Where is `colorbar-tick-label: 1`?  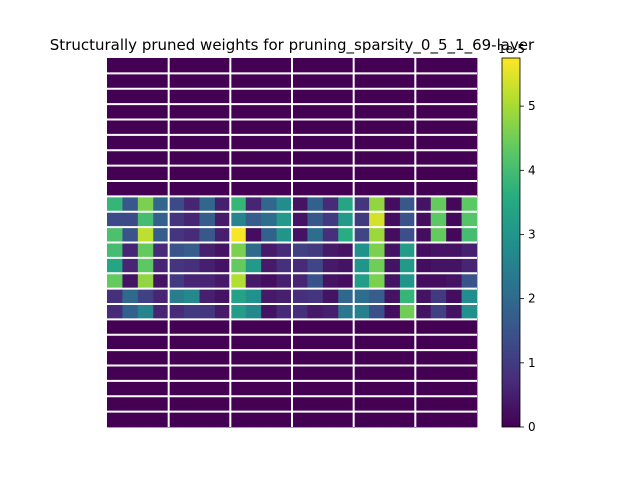 colorbar-tick-label: 1 is located at coordinates (532, 363).